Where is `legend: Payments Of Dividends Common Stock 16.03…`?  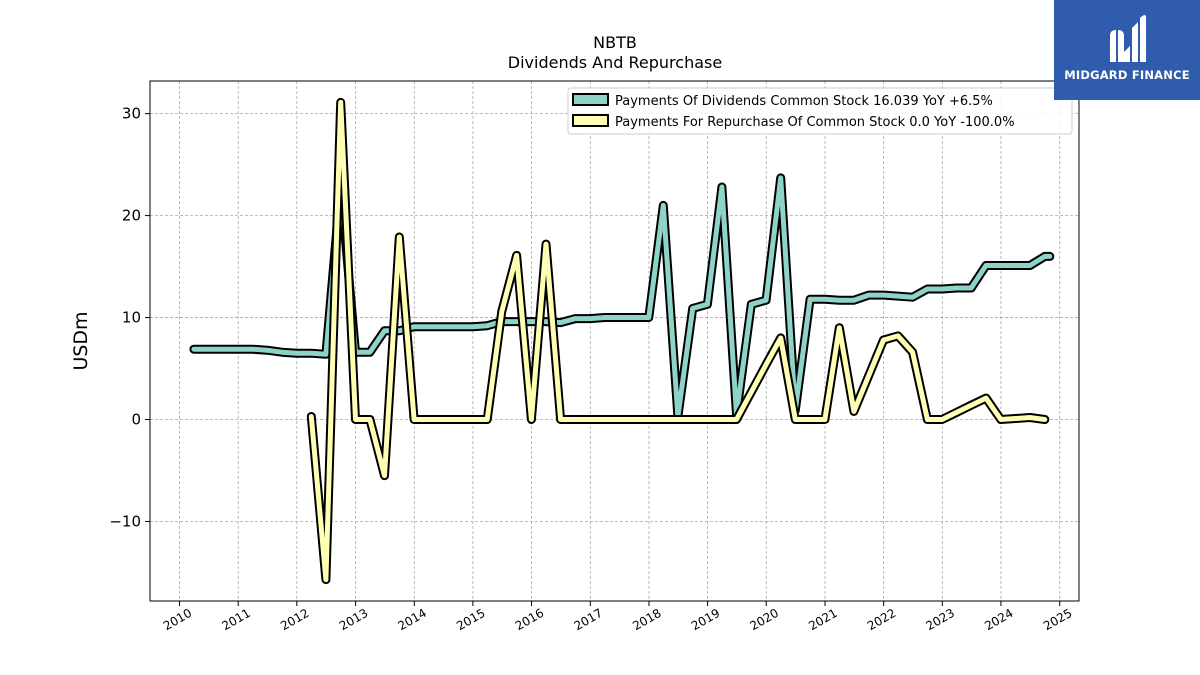
legend: Payments Of Dividends Common Stock 16.03… is located at coordinates (820, 111).